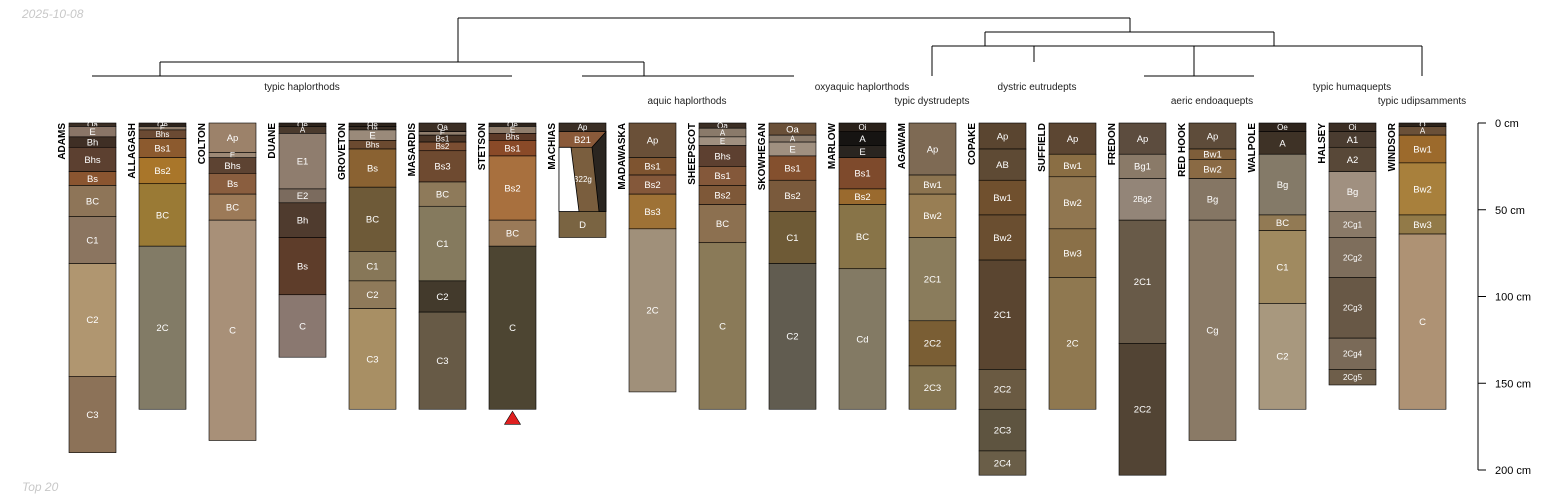 Image resolution: width=1550 pixels, height=500 pixels. I want to click on depth-tick-label: 200 cm, so click(1513, 471).